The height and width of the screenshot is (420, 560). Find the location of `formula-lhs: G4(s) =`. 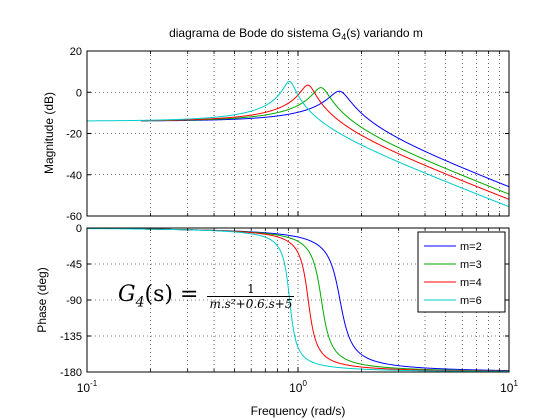

formula-lhs: G4(s) = is located at coordinates (158, 296).